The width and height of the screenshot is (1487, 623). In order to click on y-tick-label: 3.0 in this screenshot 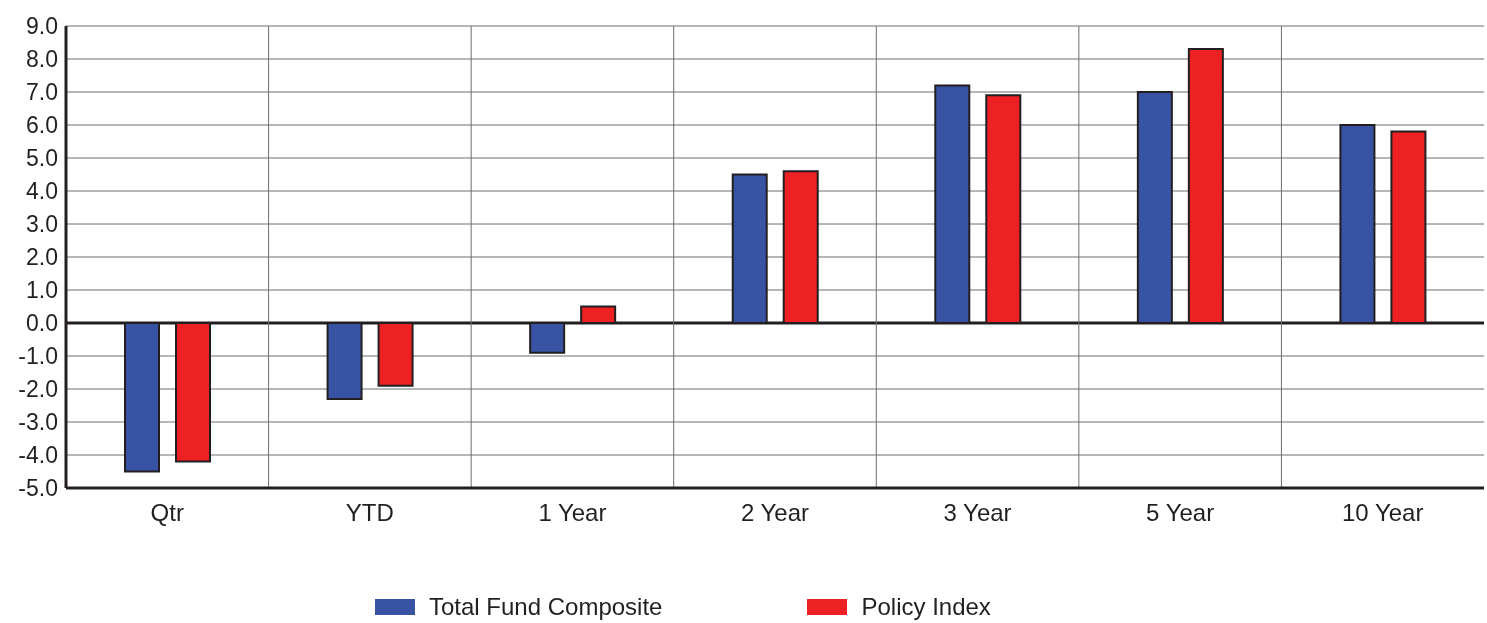, I will do `click(42, 224)`.